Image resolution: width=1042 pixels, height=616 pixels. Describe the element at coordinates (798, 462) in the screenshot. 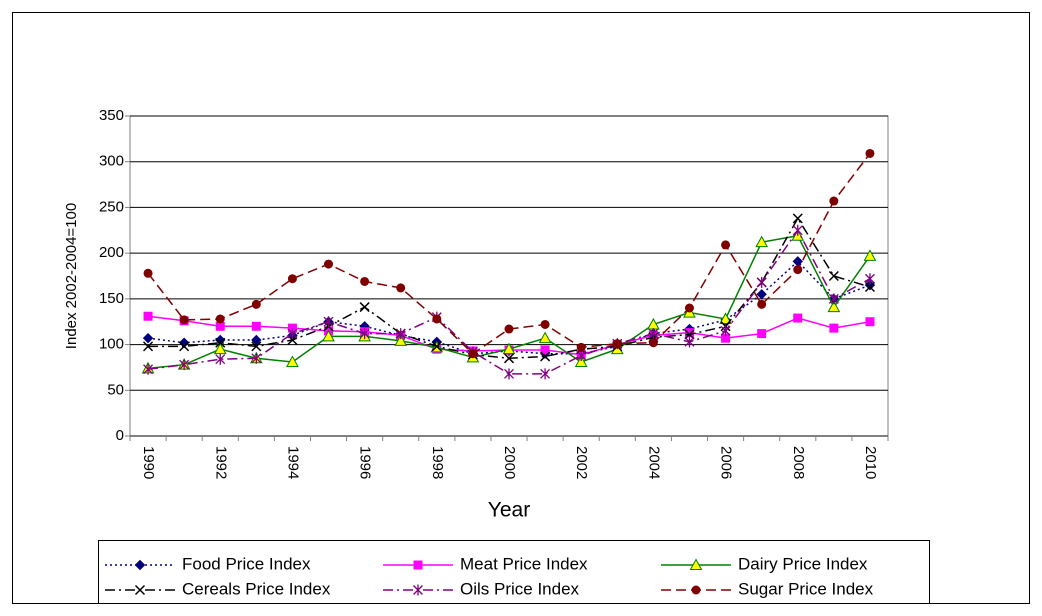

I see `x-tick-label: 2008` at that location.